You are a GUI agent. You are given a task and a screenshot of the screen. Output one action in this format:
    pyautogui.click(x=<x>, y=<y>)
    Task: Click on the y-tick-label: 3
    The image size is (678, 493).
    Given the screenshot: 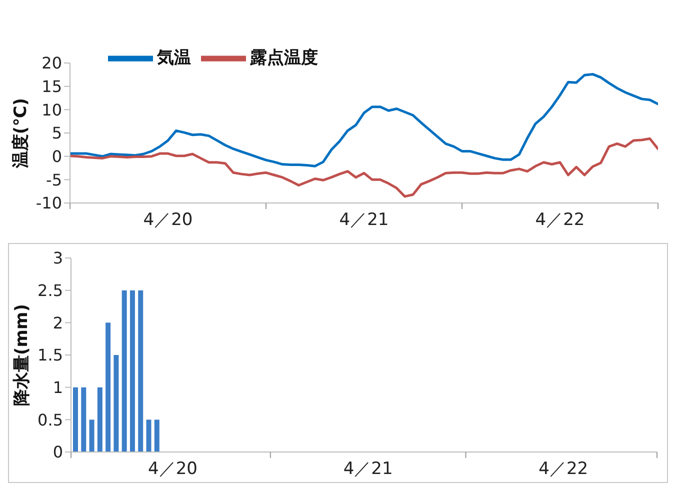 What is the action you would take?
    pyautogui.click(x=57, y=258)
    